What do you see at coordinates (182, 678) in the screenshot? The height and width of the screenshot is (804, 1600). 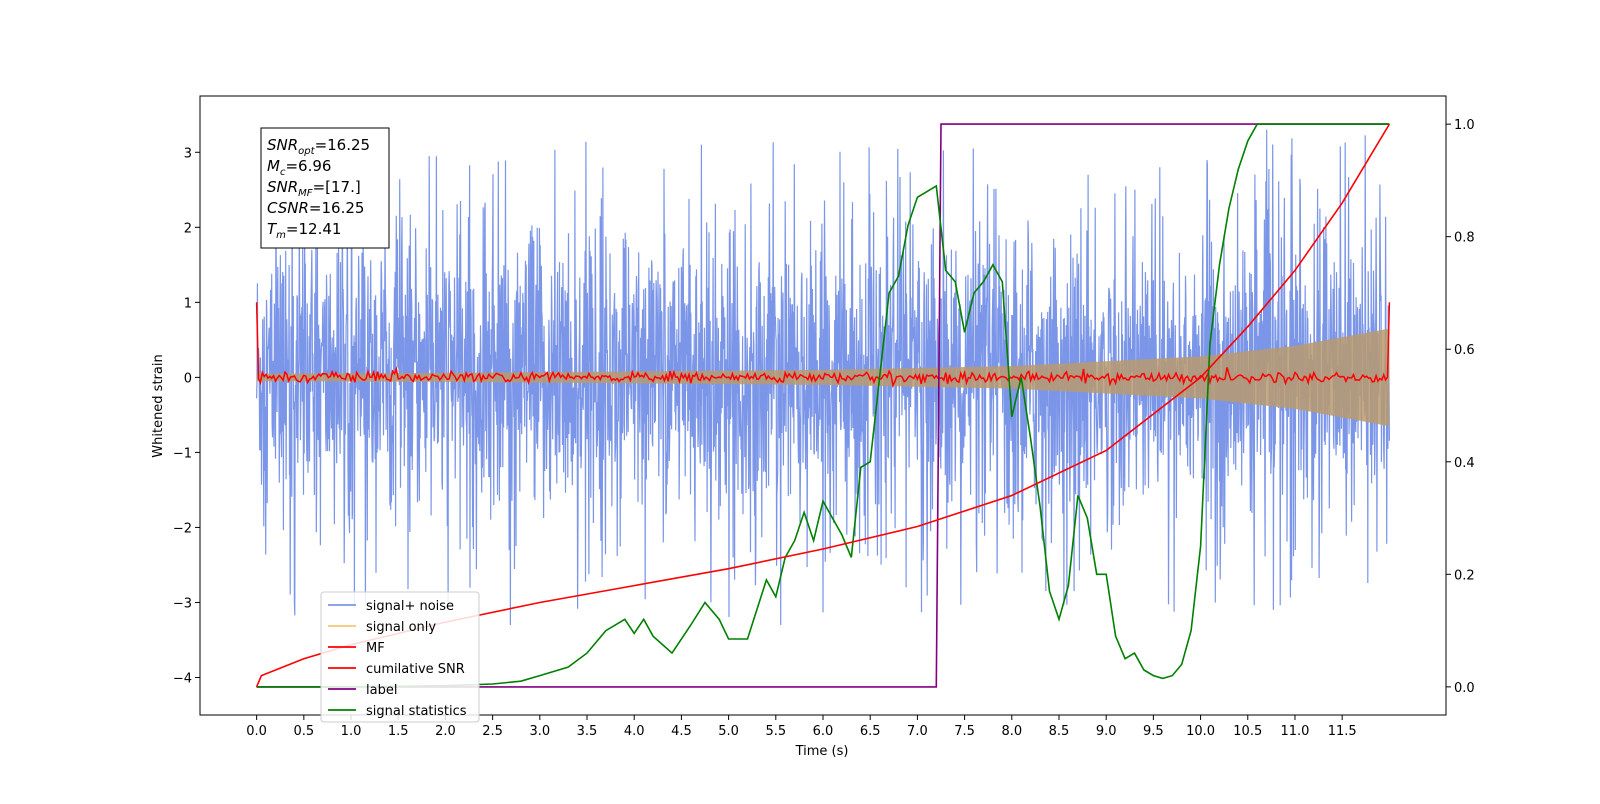 I see `y-tick-label: −4` at bounding box center [182, 678].